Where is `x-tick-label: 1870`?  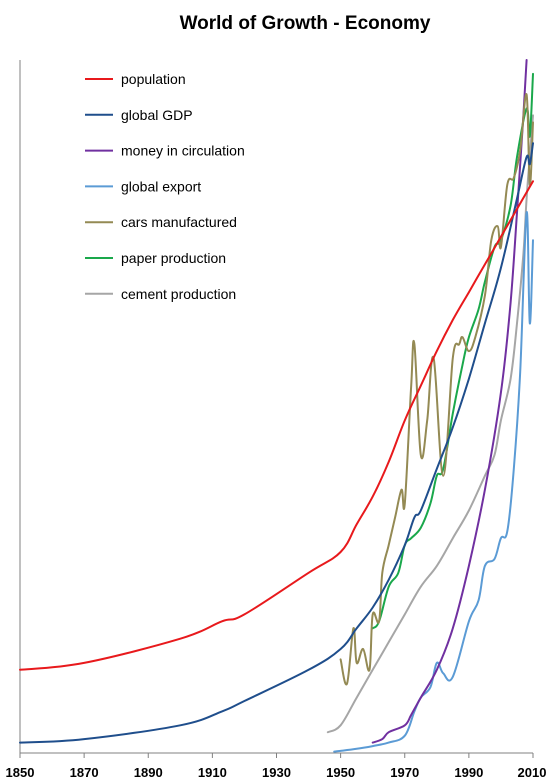 x-tick-label: 1870 is located at coordinates (84, 772).